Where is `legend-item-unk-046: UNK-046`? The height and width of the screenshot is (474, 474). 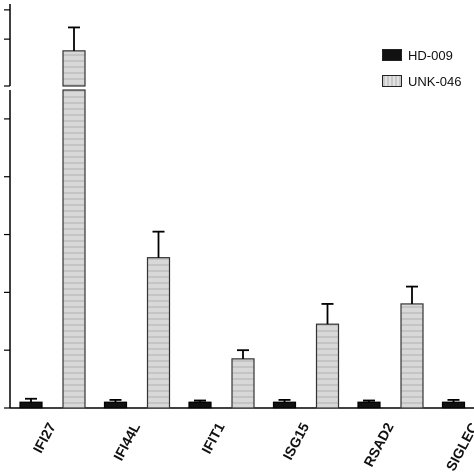
legend-item-unk-046: UNK-046 is located at coordinates (421, 81).